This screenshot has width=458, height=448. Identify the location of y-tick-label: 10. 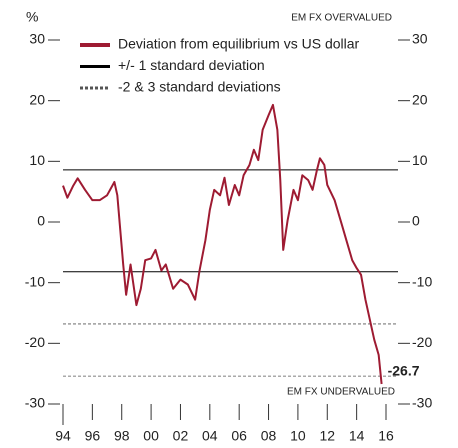
(37, 160).